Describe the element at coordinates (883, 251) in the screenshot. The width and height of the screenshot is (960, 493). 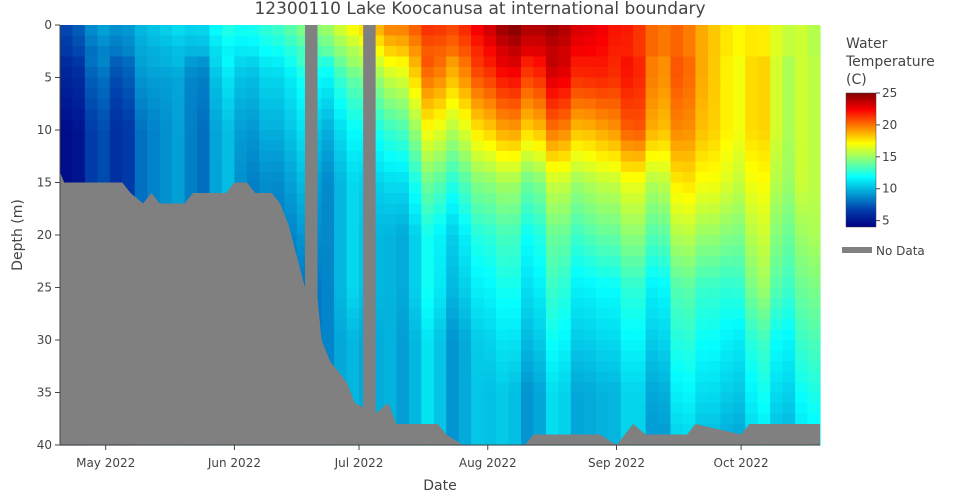
I see `legend: No Data` at that location.